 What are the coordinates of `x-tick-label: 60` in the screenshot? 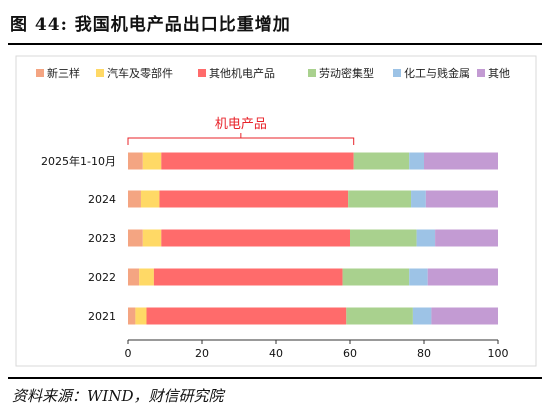 It's located at (350, 353).